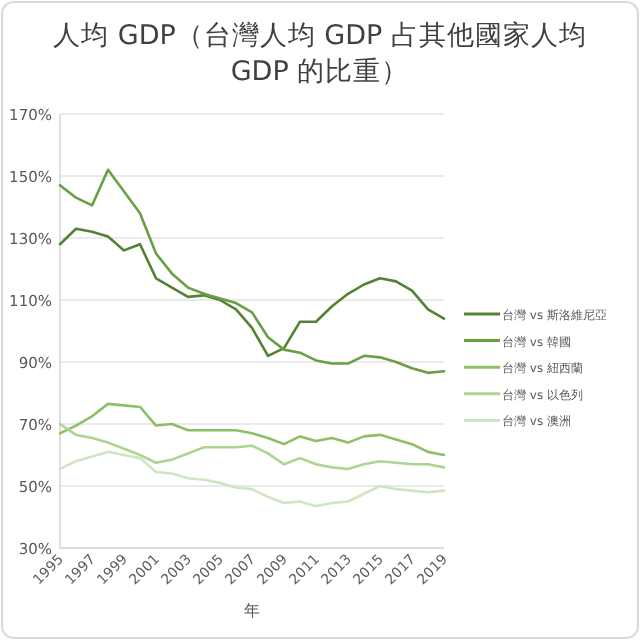 The image size is (640, 640). What do you see at coordinates (252, 611) in the screenshot?
I see `x-axis-title: 年` at bounding box center [252, 611].